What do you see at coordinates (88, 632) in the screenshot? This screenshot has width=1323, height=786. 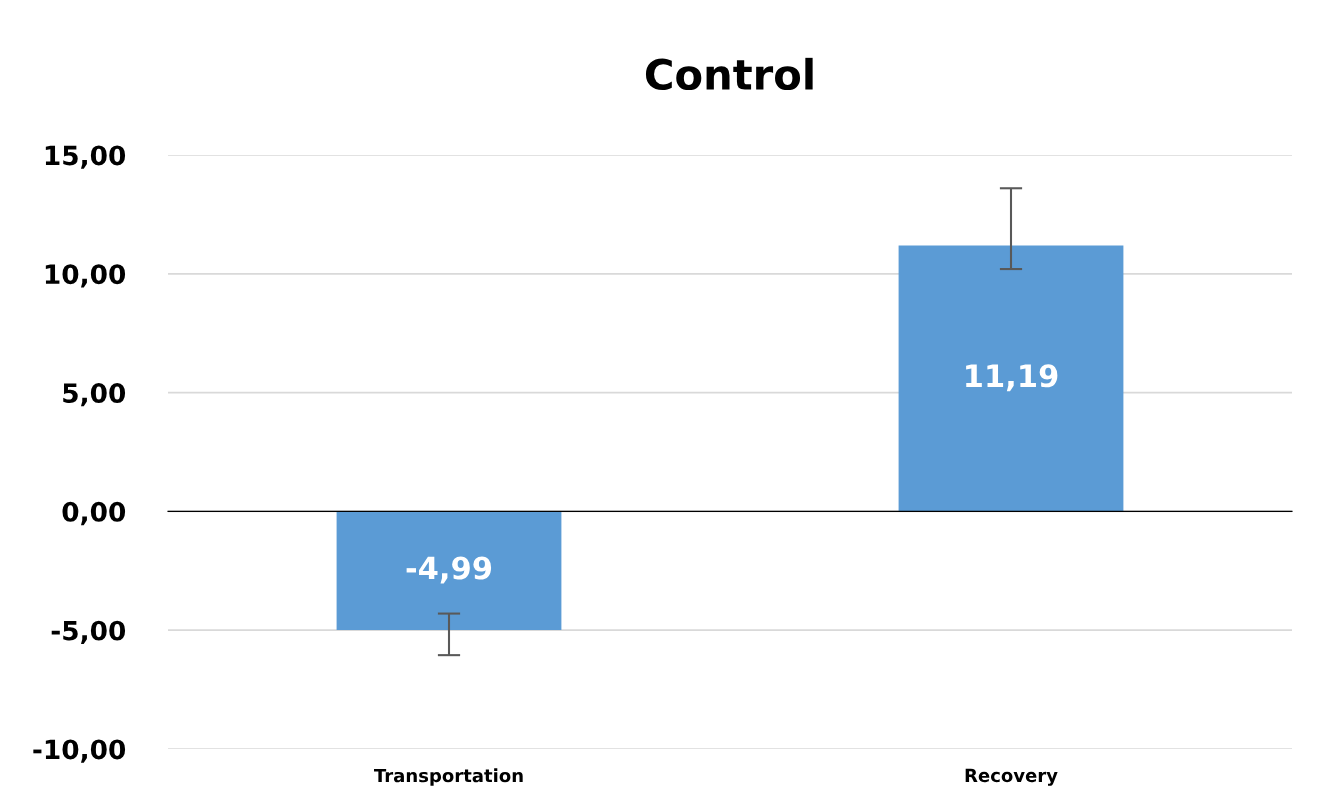 I see `y-tick-label: -5,00` at bounding box center [88, 632].